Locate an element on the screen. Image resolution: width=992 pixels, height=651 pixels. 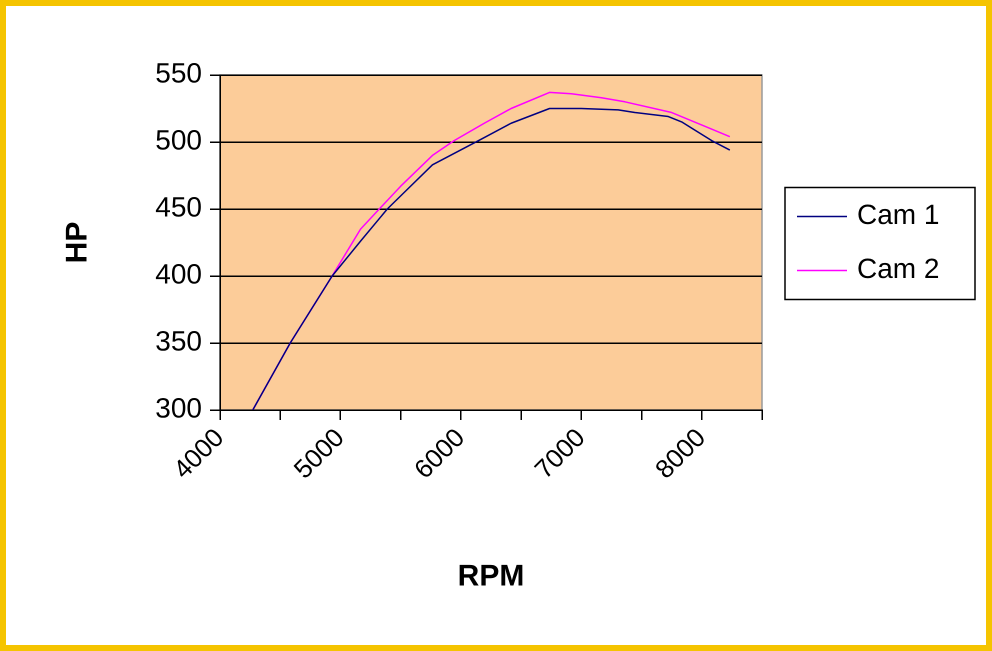
legend-label: Cam 1 is located at coordinates (898, 214).